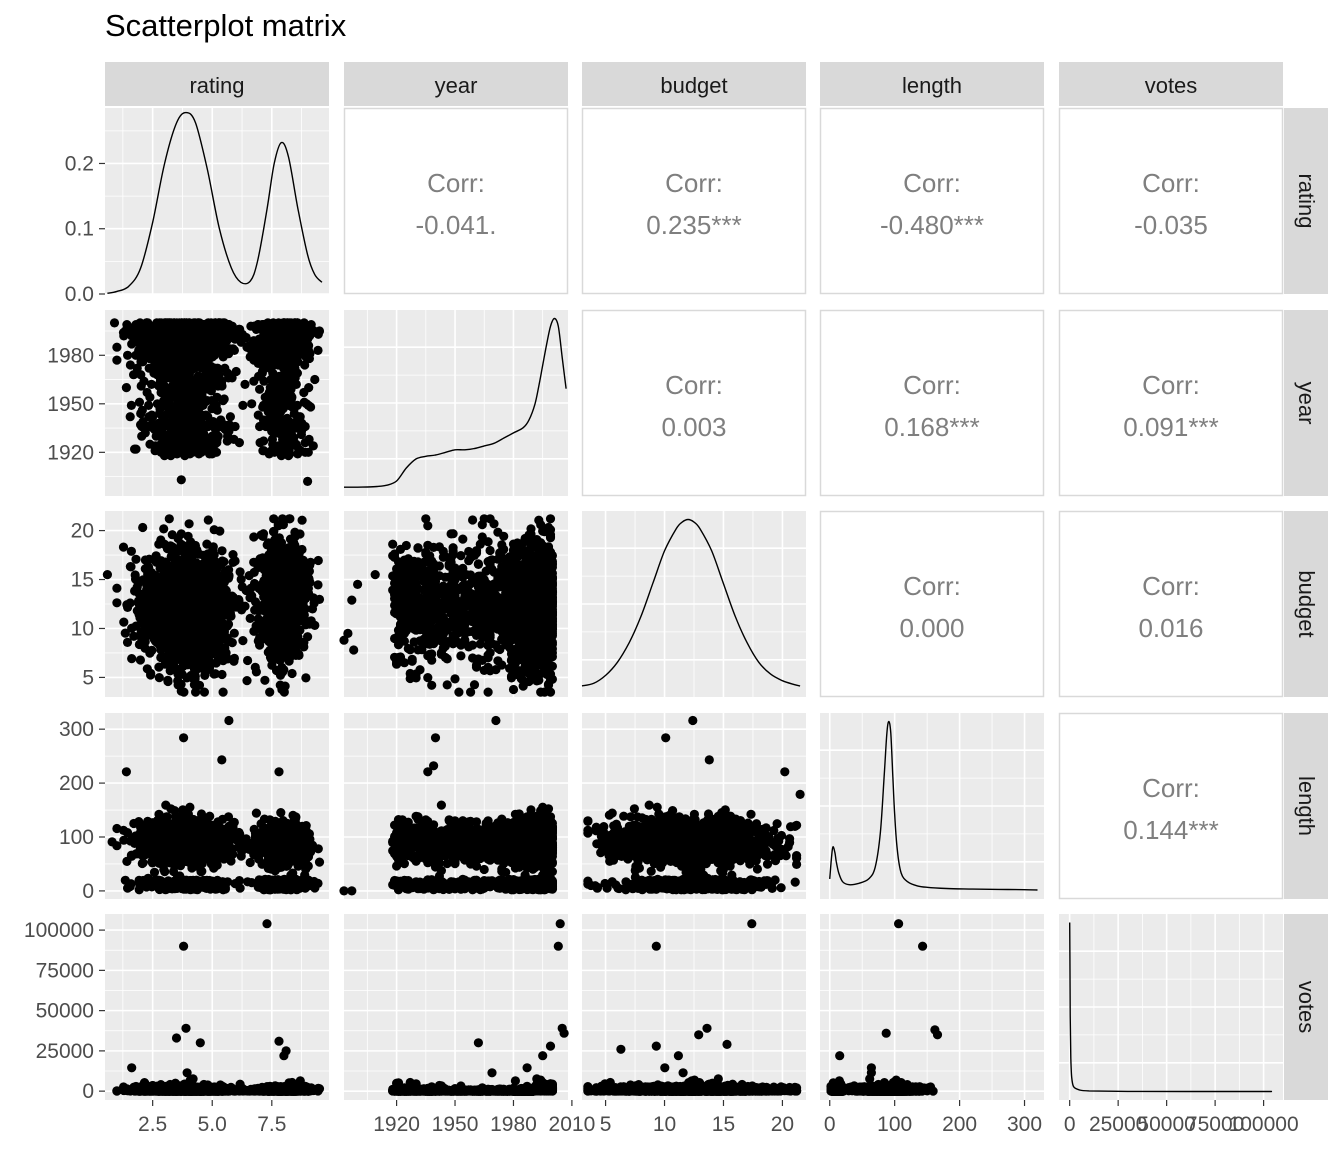  Describe the element at coordinates (217, 403) in the screenshot. I see `panel-year-rating` at that location.